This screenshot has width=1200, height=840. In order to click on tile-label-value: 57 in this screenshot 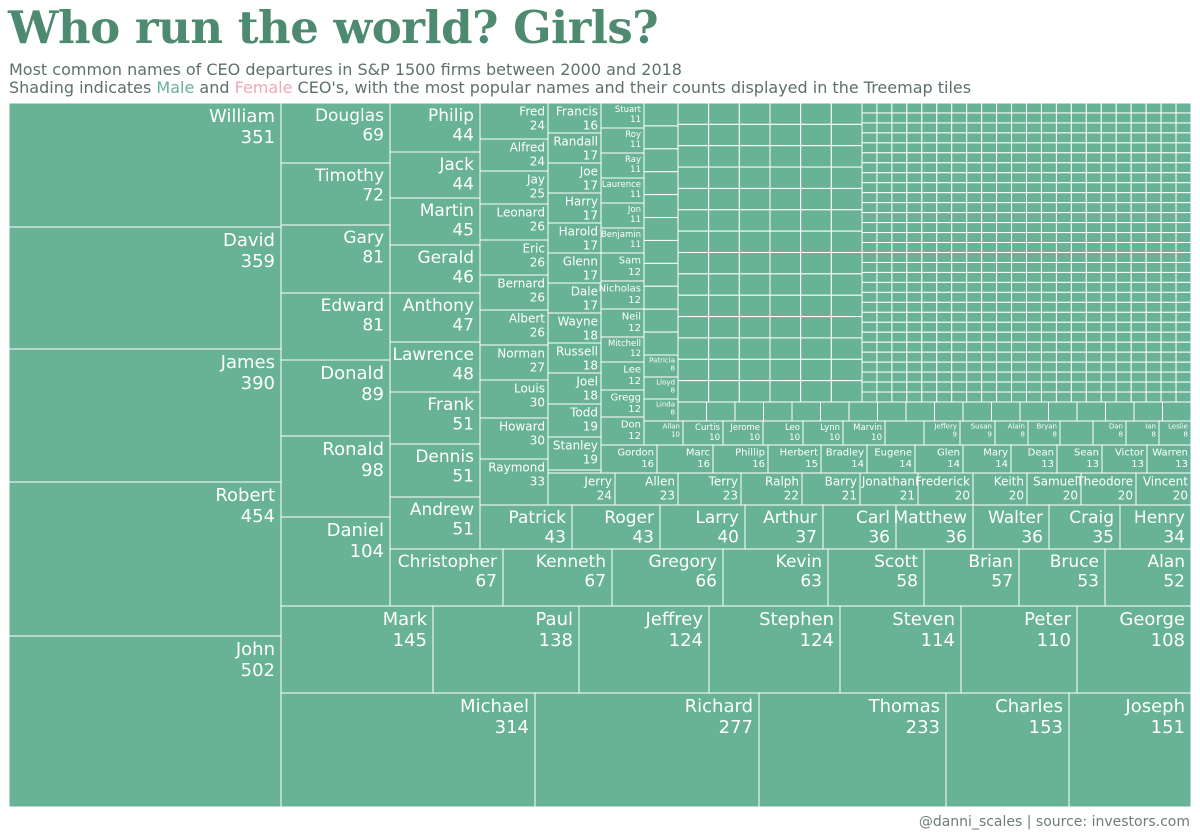, I will do `click(1002, 582)`.